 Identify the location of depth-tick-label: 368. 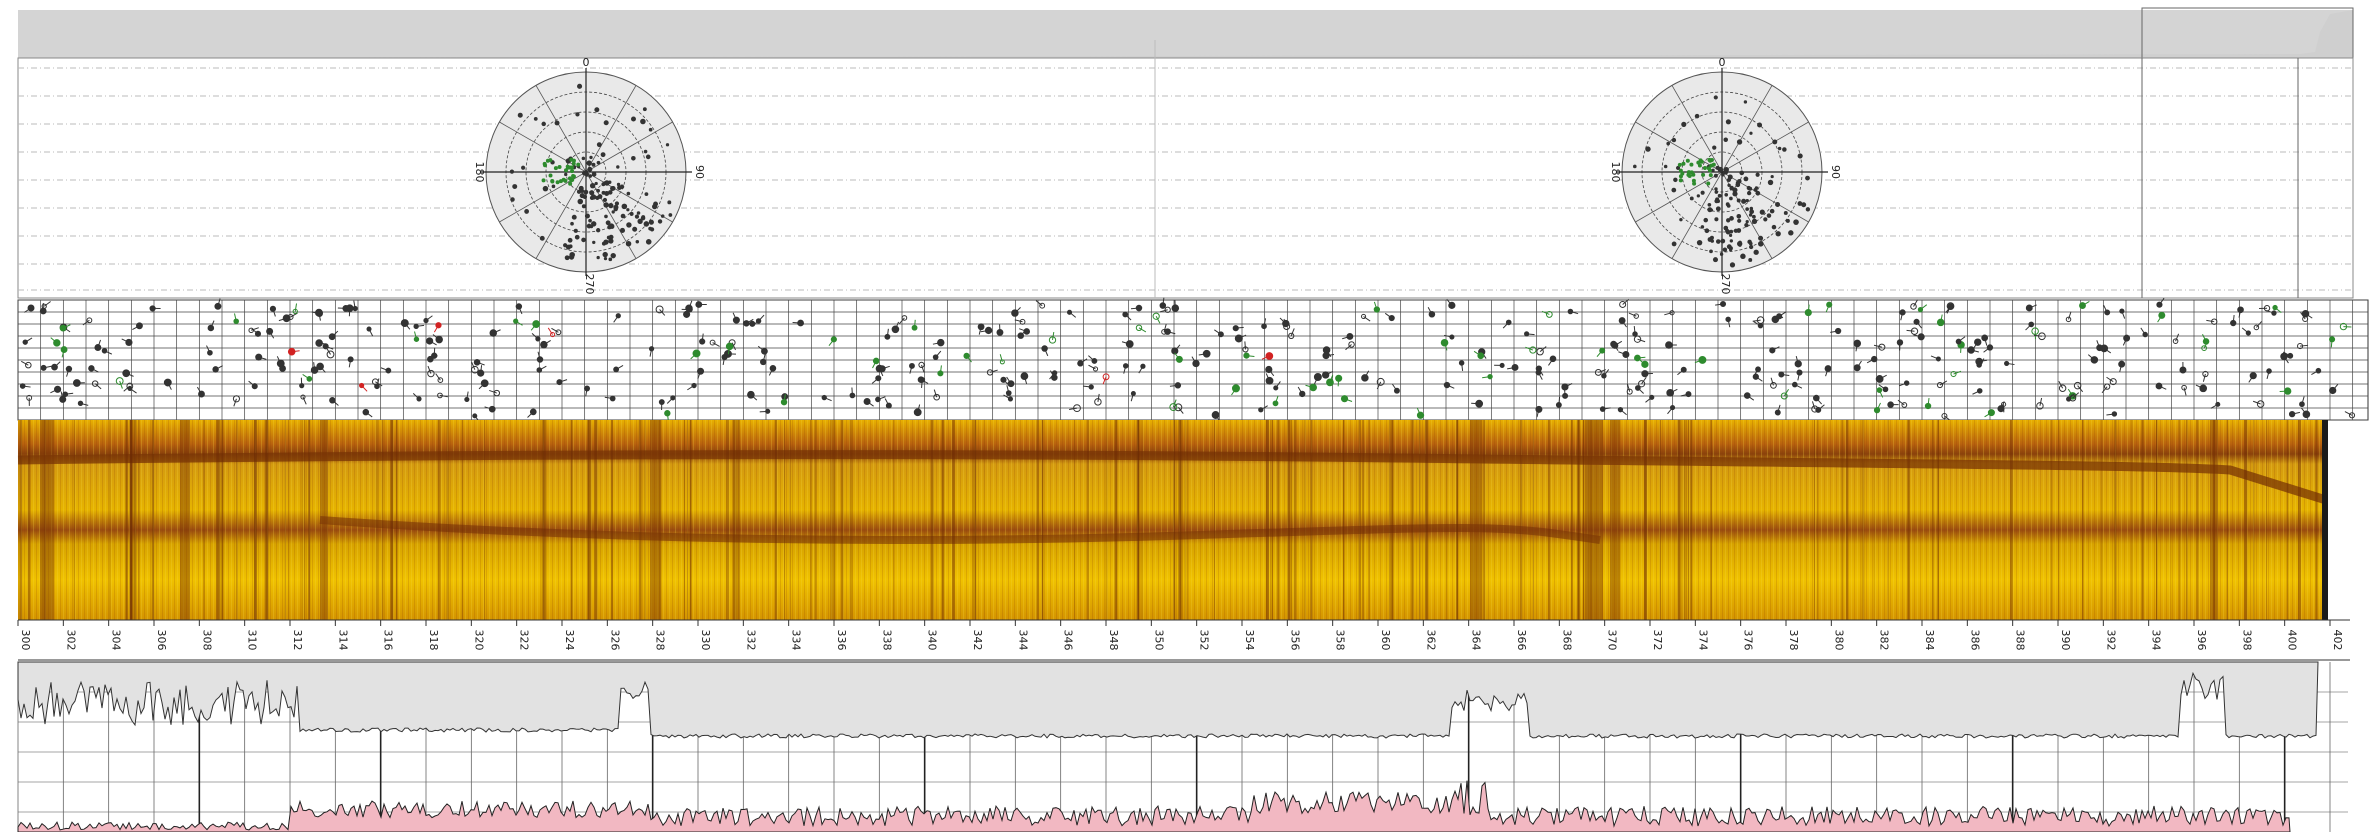
(1566, 640).